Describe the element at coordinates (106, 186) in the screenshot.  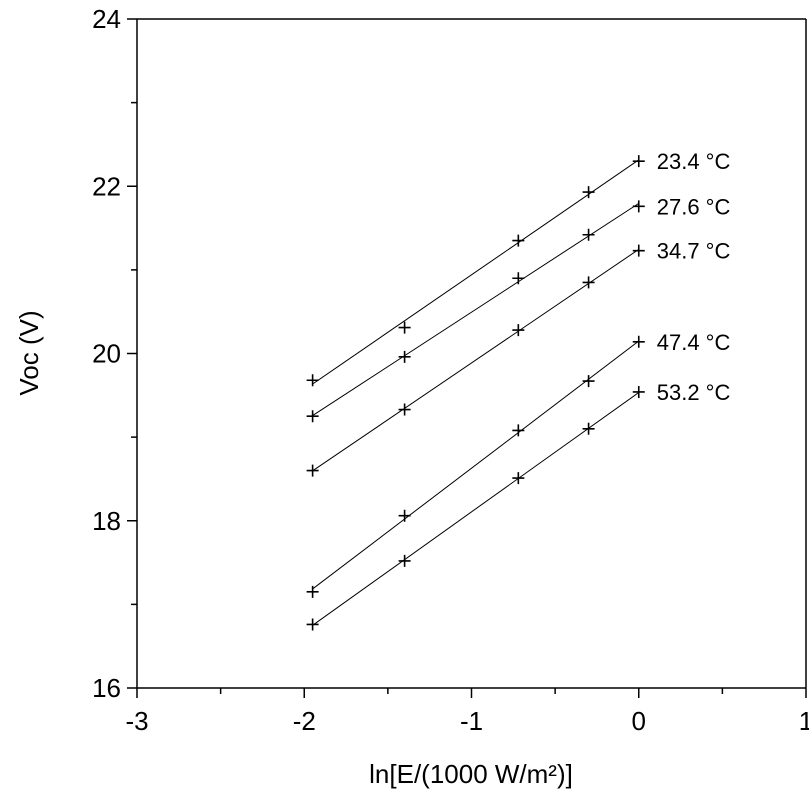
I see `y-tick-label: 22` at that location.